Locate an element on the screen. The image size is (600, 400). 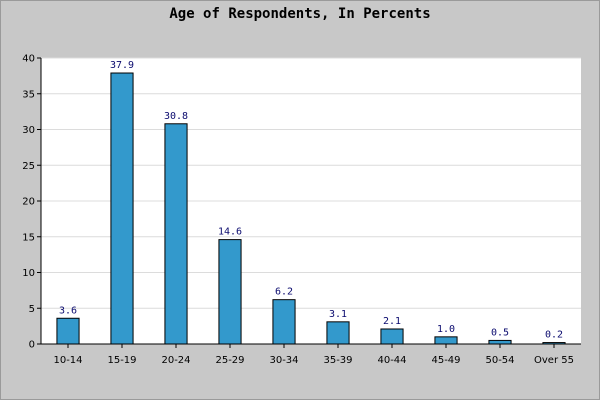
y-tick-label: 35 is located at coordinates (28, 94).